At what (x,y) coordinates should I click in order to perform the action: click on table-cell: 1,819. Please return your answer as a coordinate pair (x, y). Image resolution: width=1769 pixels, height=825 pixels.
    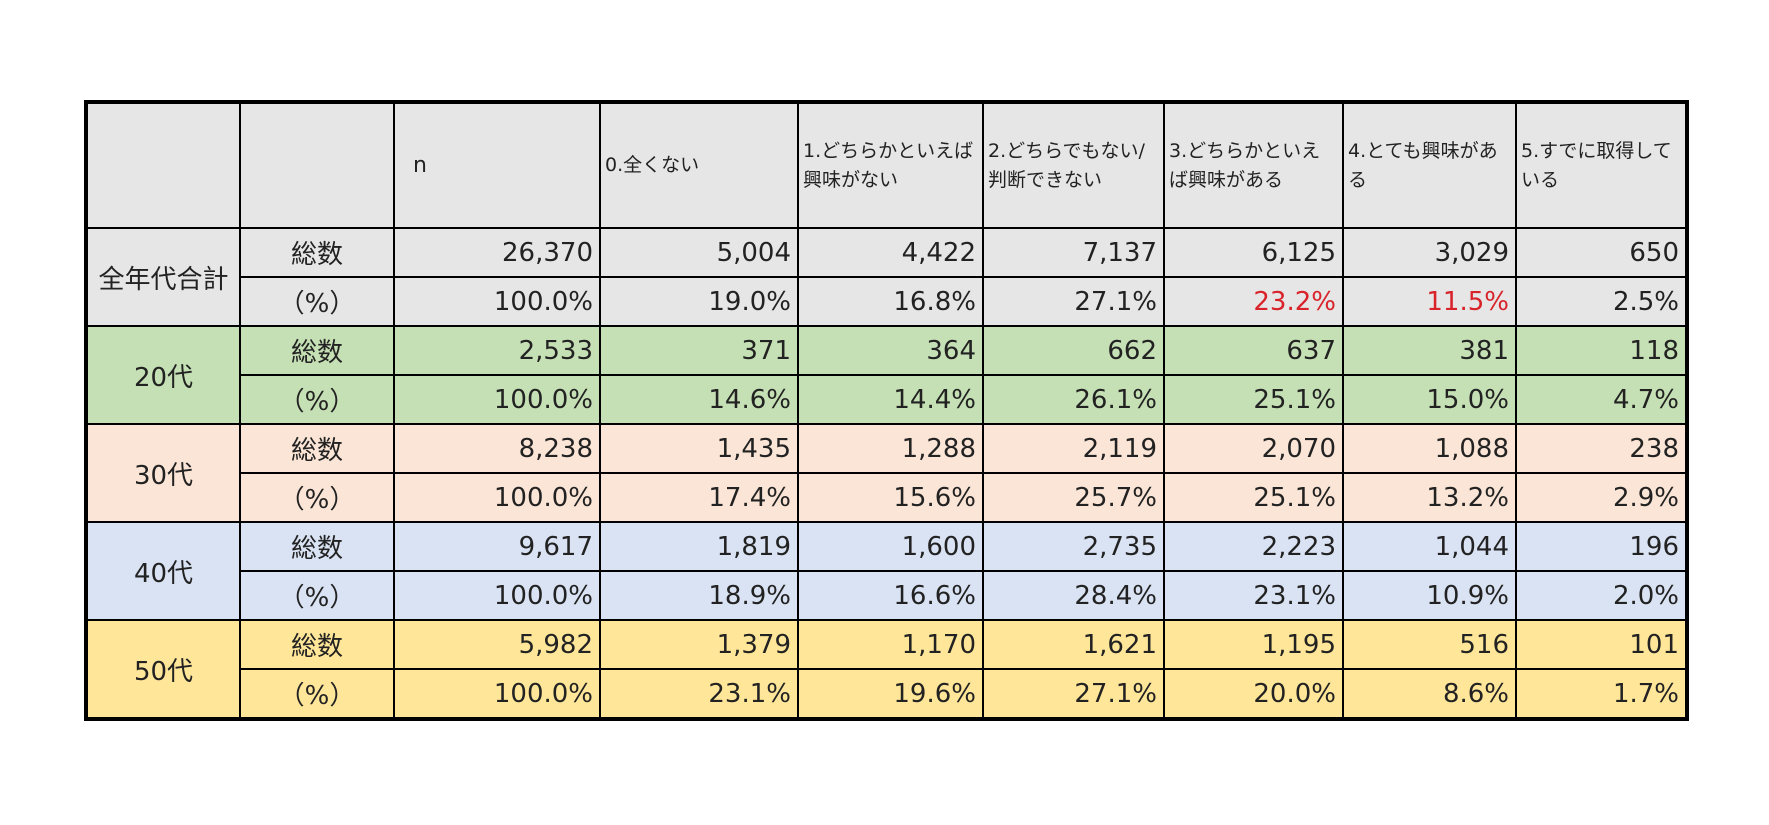
    Looking at the image, I should click on (699, 546).